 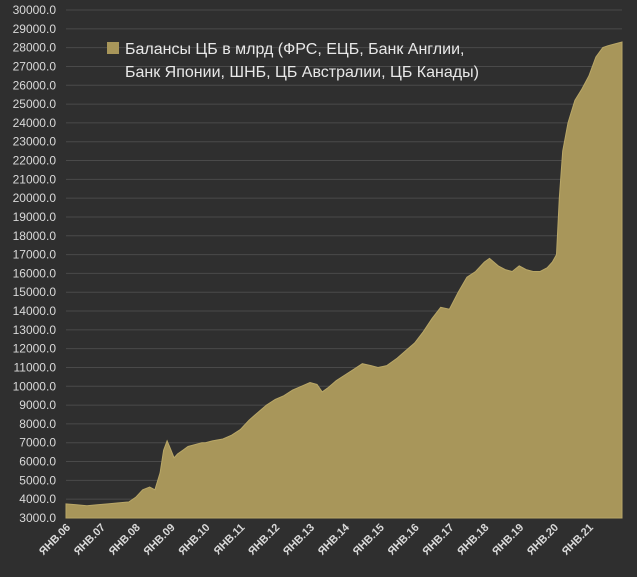 I want to click on x-tick-label: ЯНВ.13, so click(x=299, y=540).